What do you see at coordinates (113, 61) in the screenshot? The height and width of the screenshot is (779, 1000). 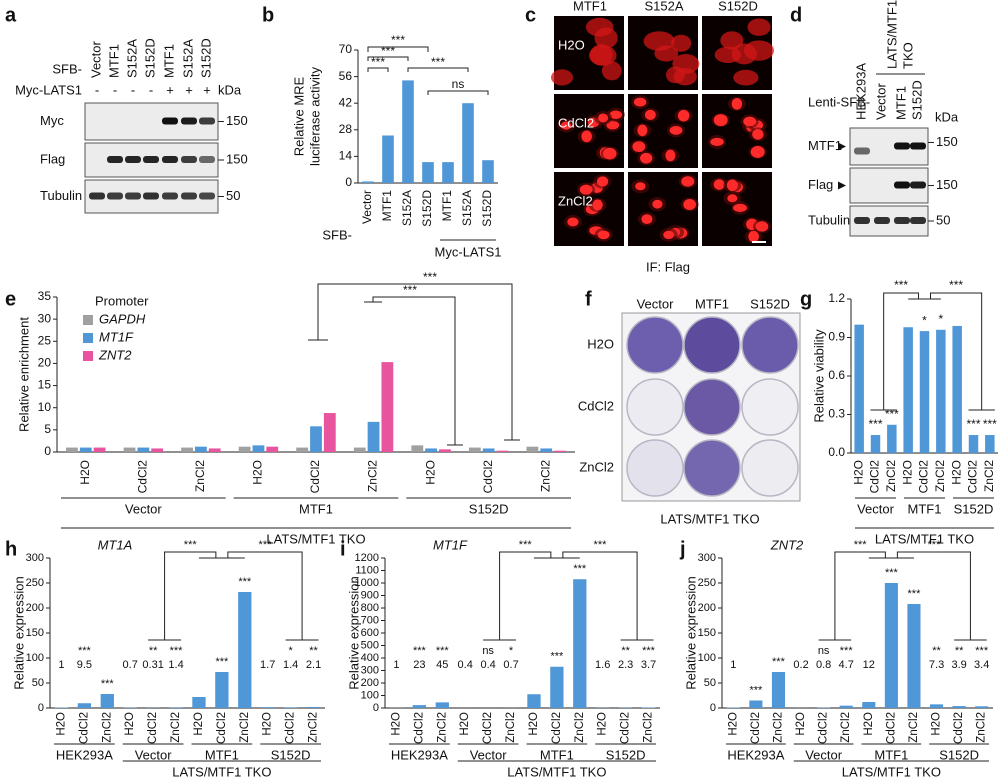 I see `lane-label: MTF1` at bounding box center [113, 61].